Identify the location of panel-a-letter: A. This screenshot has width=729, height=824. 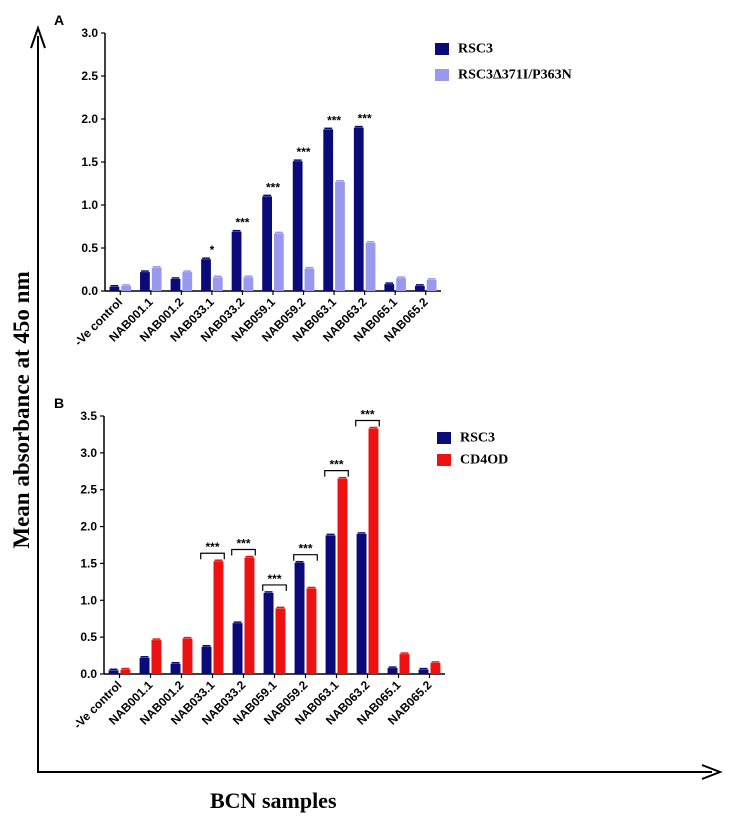
(59, 20).